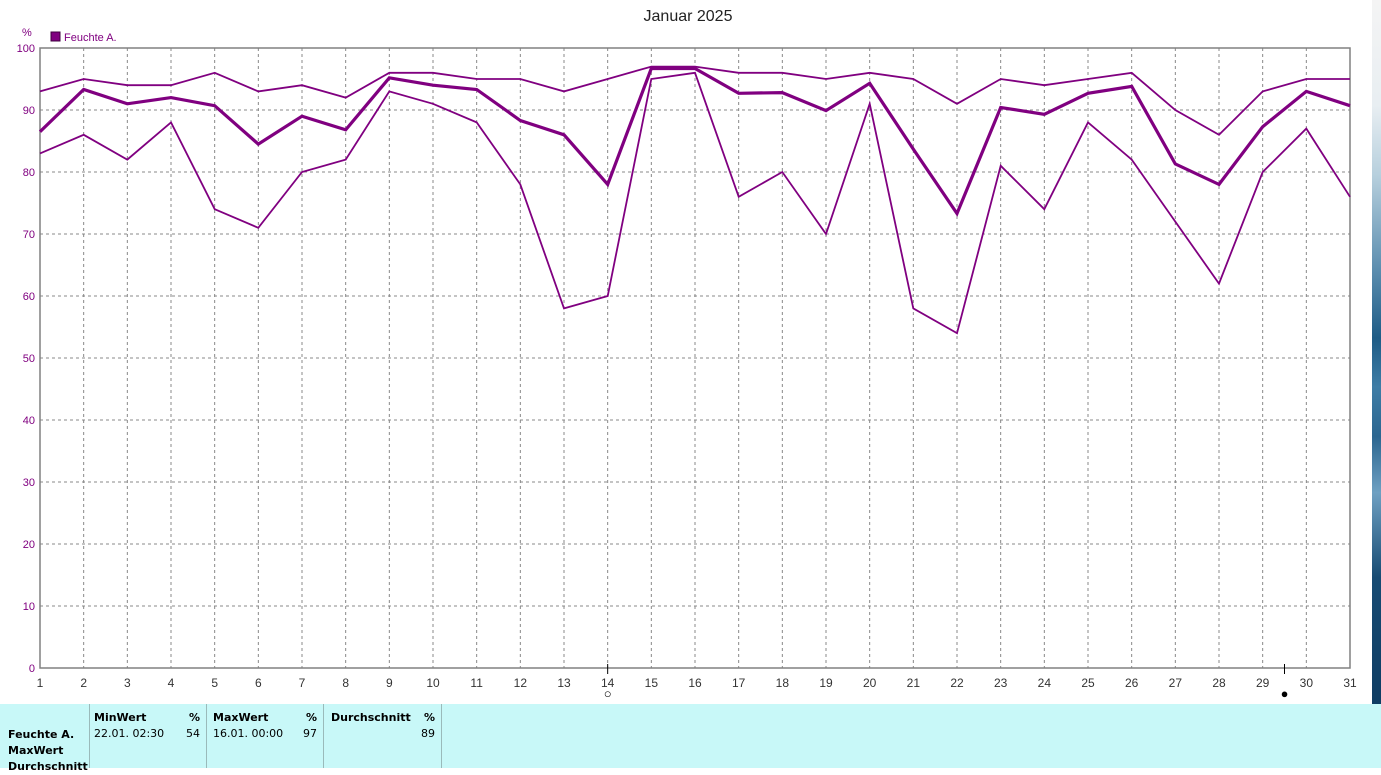 The width and height of the screenshot is (1381, 775). What do you see at coordinates (302, 683) in the screenshot?
I see `x-tick-label: 7` at bounding box center [302, 683].